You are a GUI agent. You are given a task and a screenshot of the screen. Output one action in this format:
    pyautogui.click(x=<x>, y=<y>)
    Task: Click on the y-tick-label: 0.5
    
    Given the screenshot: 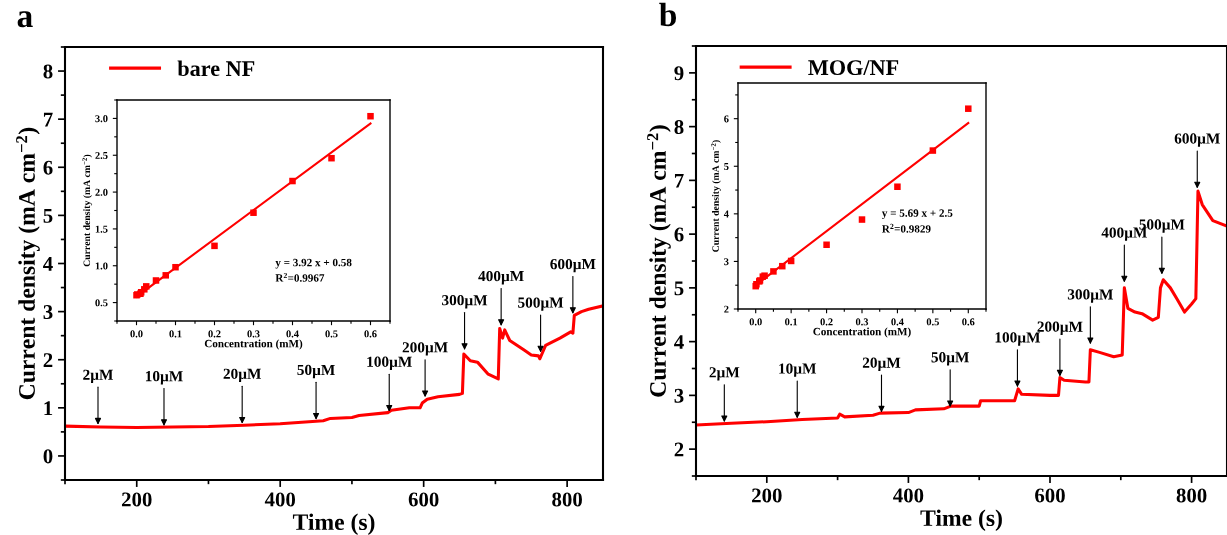 What is the action you would take?
    pyautogui.click(x=101, y=303)
    